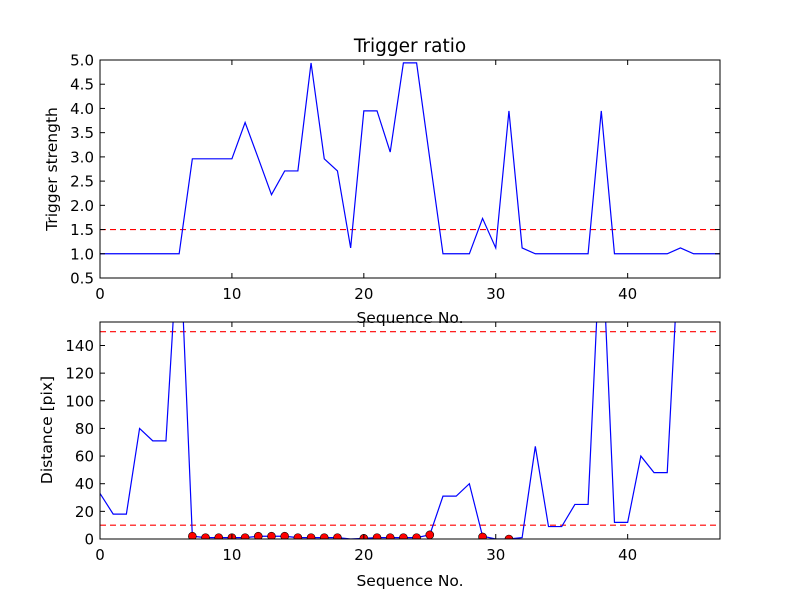  I want to click on y-tick-label: 2.0, so click(82, 206).